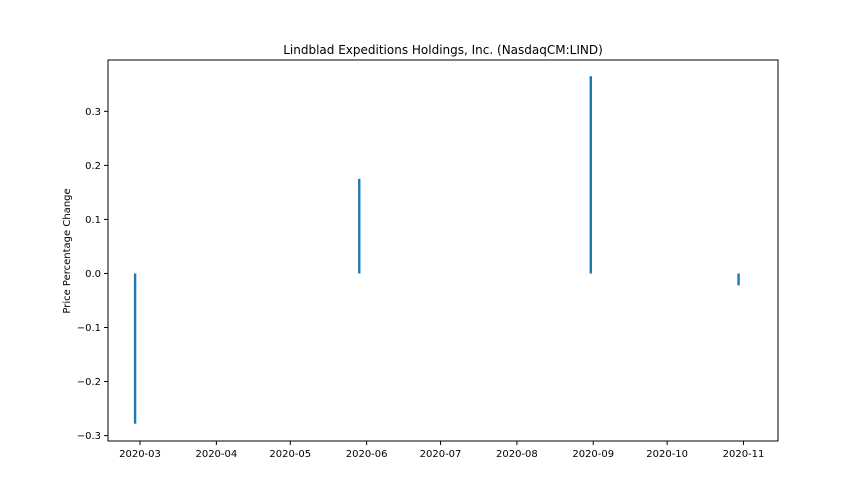 Image resolution: width=864 pixels, height=504 pixels. I want to click on y-tick-label-5: 0.2, so click(93, 166).